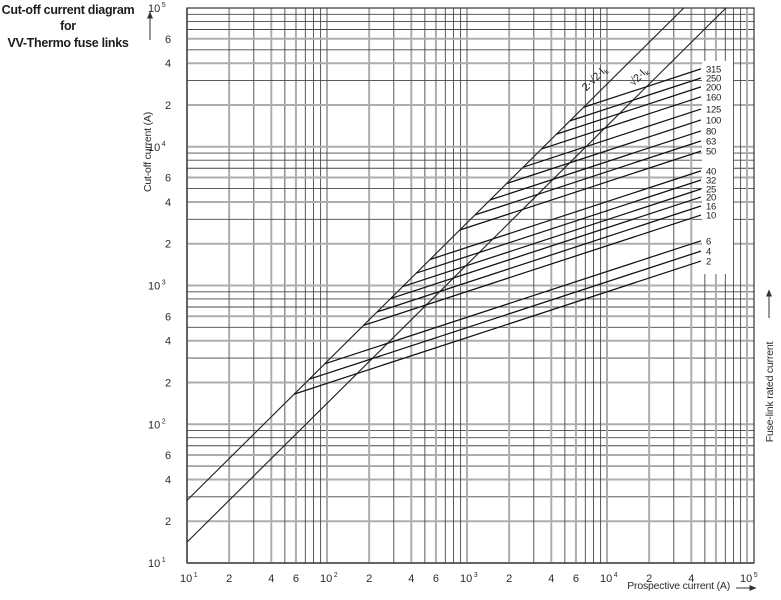  What do you see at coordinates (164, 560) in the screenshot?
I see `y-tick-decade-exp: 1` at bounding box center [164, 560].